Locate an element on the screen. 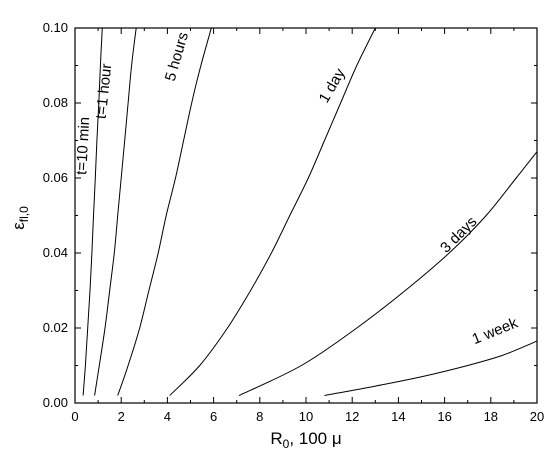 The width and height of the screenshot is (555, 468). x-axis-label-suffix: , 100 μ is located at coordinates (315, 438).